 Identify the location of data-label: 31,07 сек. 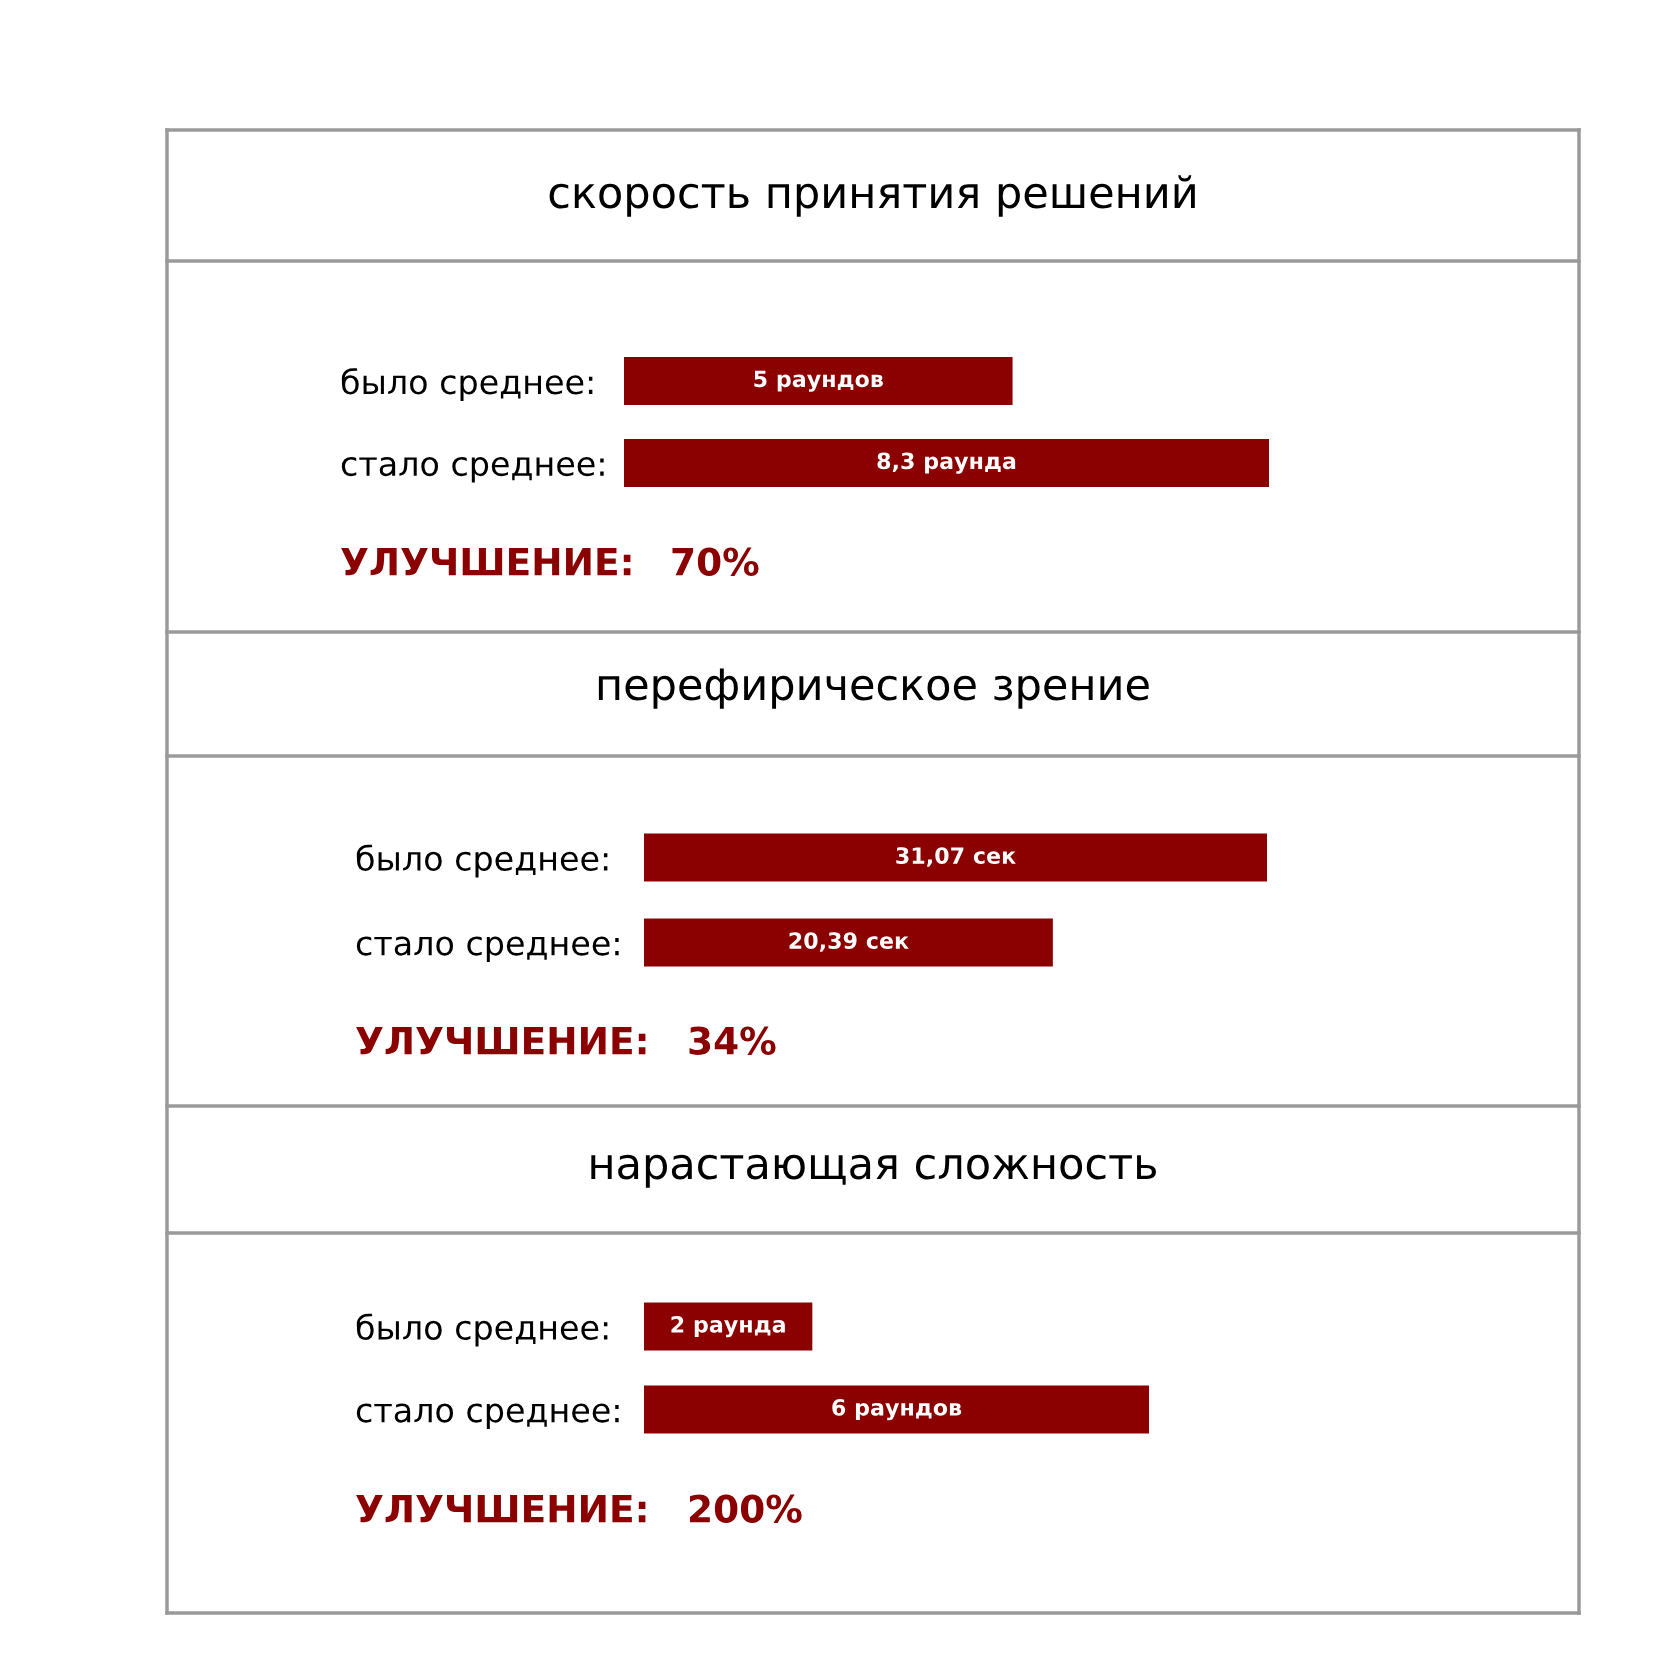
(956, 857).